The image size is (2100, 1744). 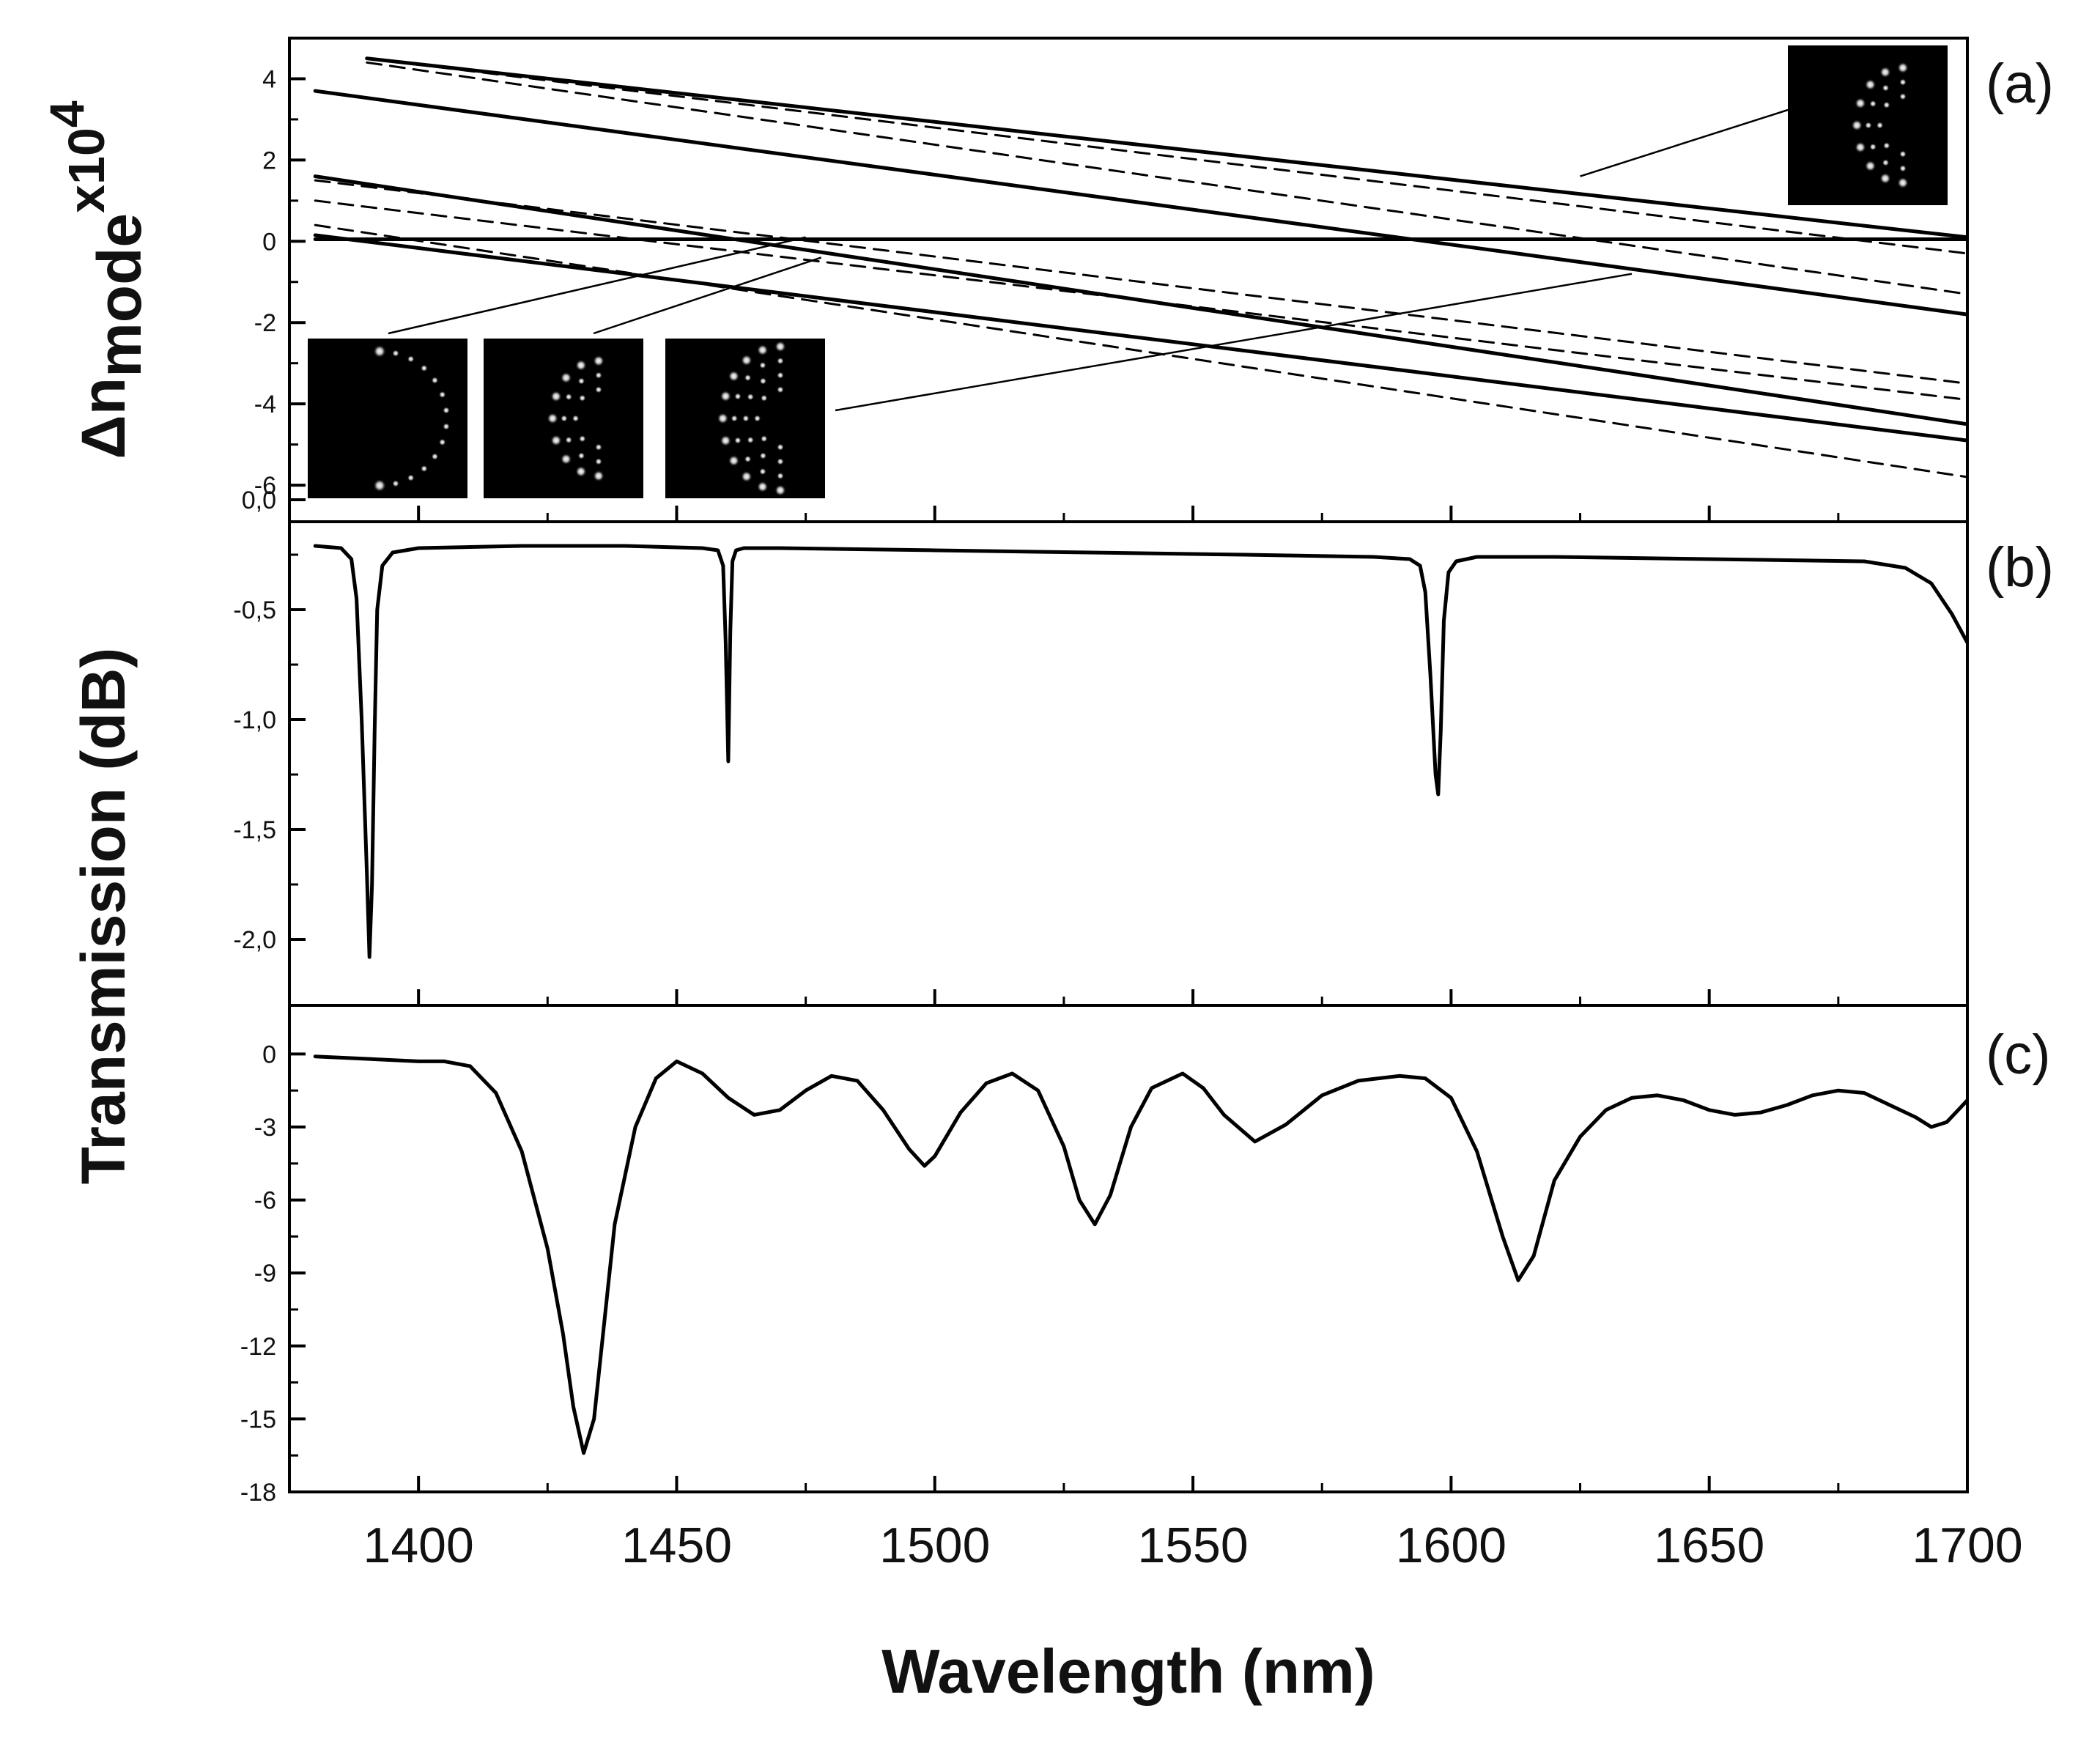 What do you see at coordinates (265, 404) in the screenshot?
I see `ytick-label-a: -4` at bounding box center [265, 404].